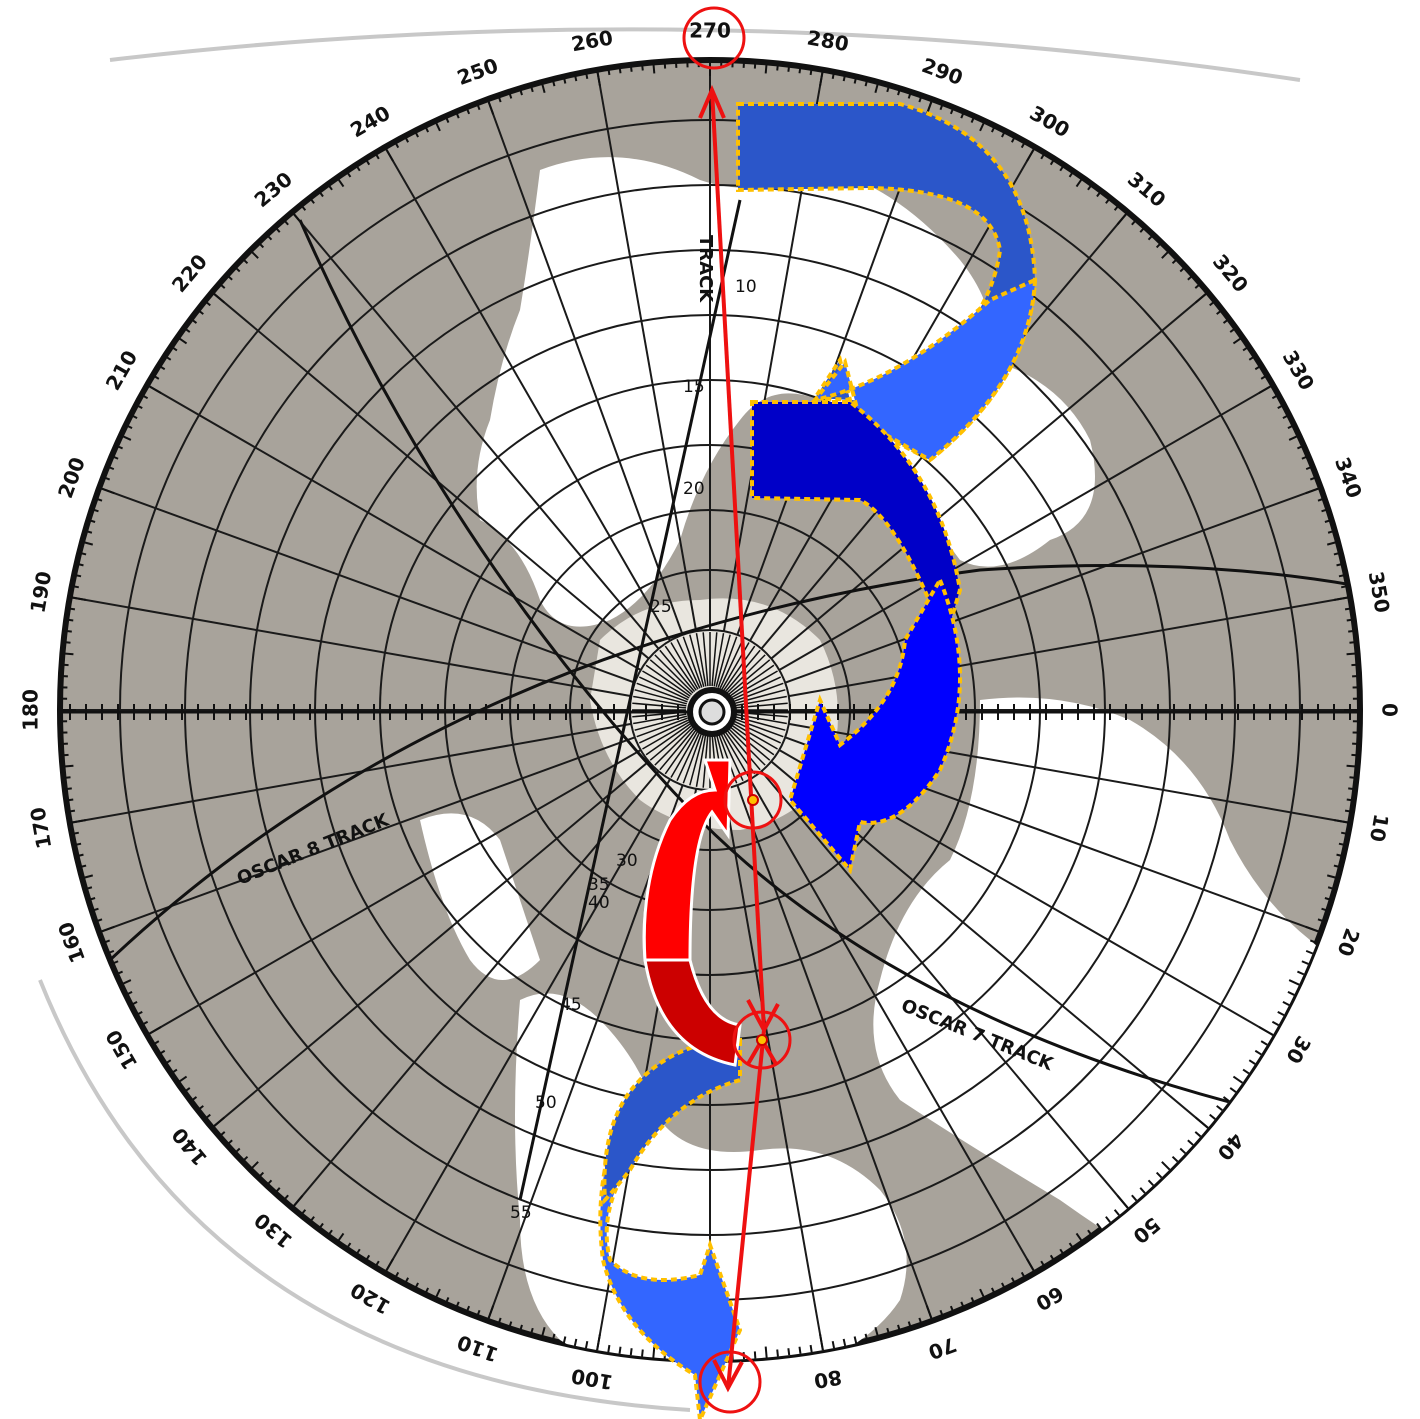  I want to click on azimuth-label-320: 320, so click(1230, 273).